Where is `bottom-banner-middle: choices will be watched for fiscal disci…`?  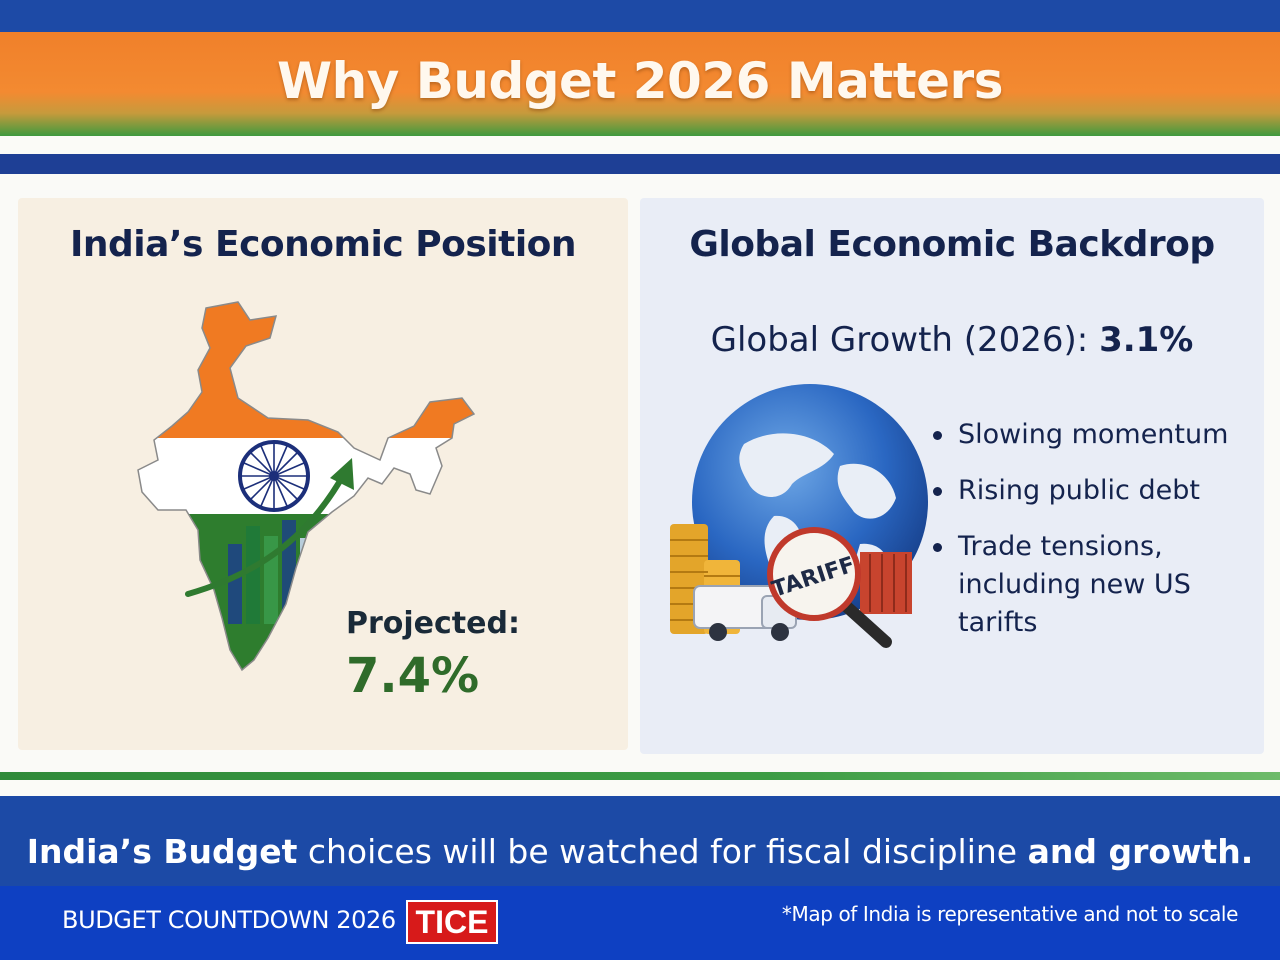 bottom-banner-middle: choices will be watched for fiscal disci… is located at coordinates (662, 851).